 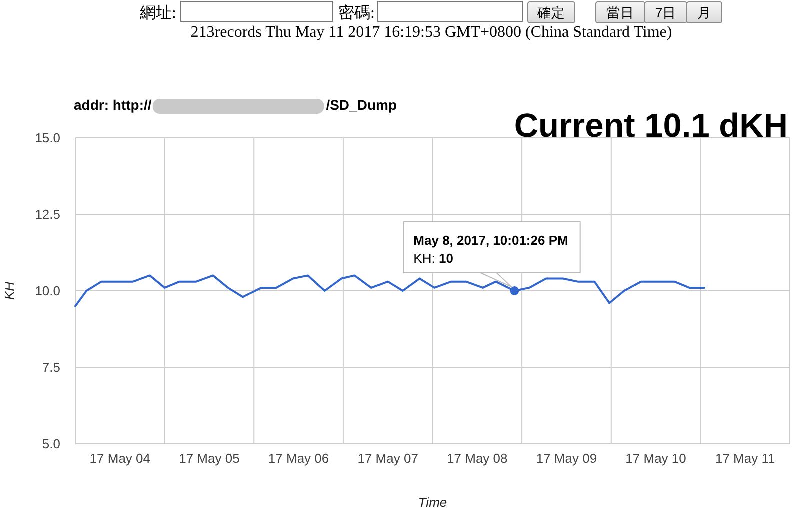 I want to click on x-axis-title: Time, so click(x=433, y=502).